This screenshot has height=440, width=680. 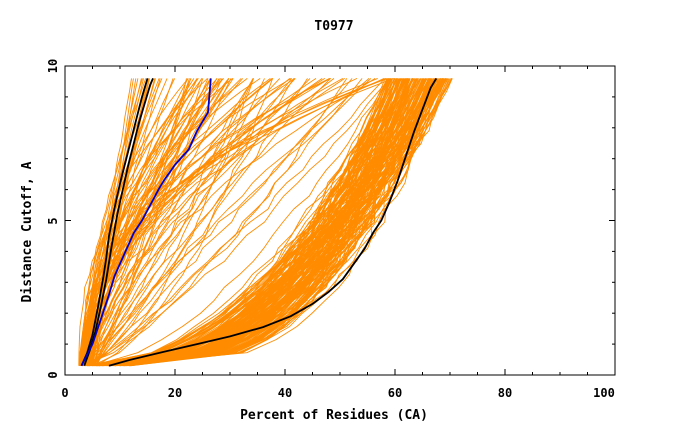 I want to click on x-axis-label: Percent of Residues (CA), so click(x=334, y=415).